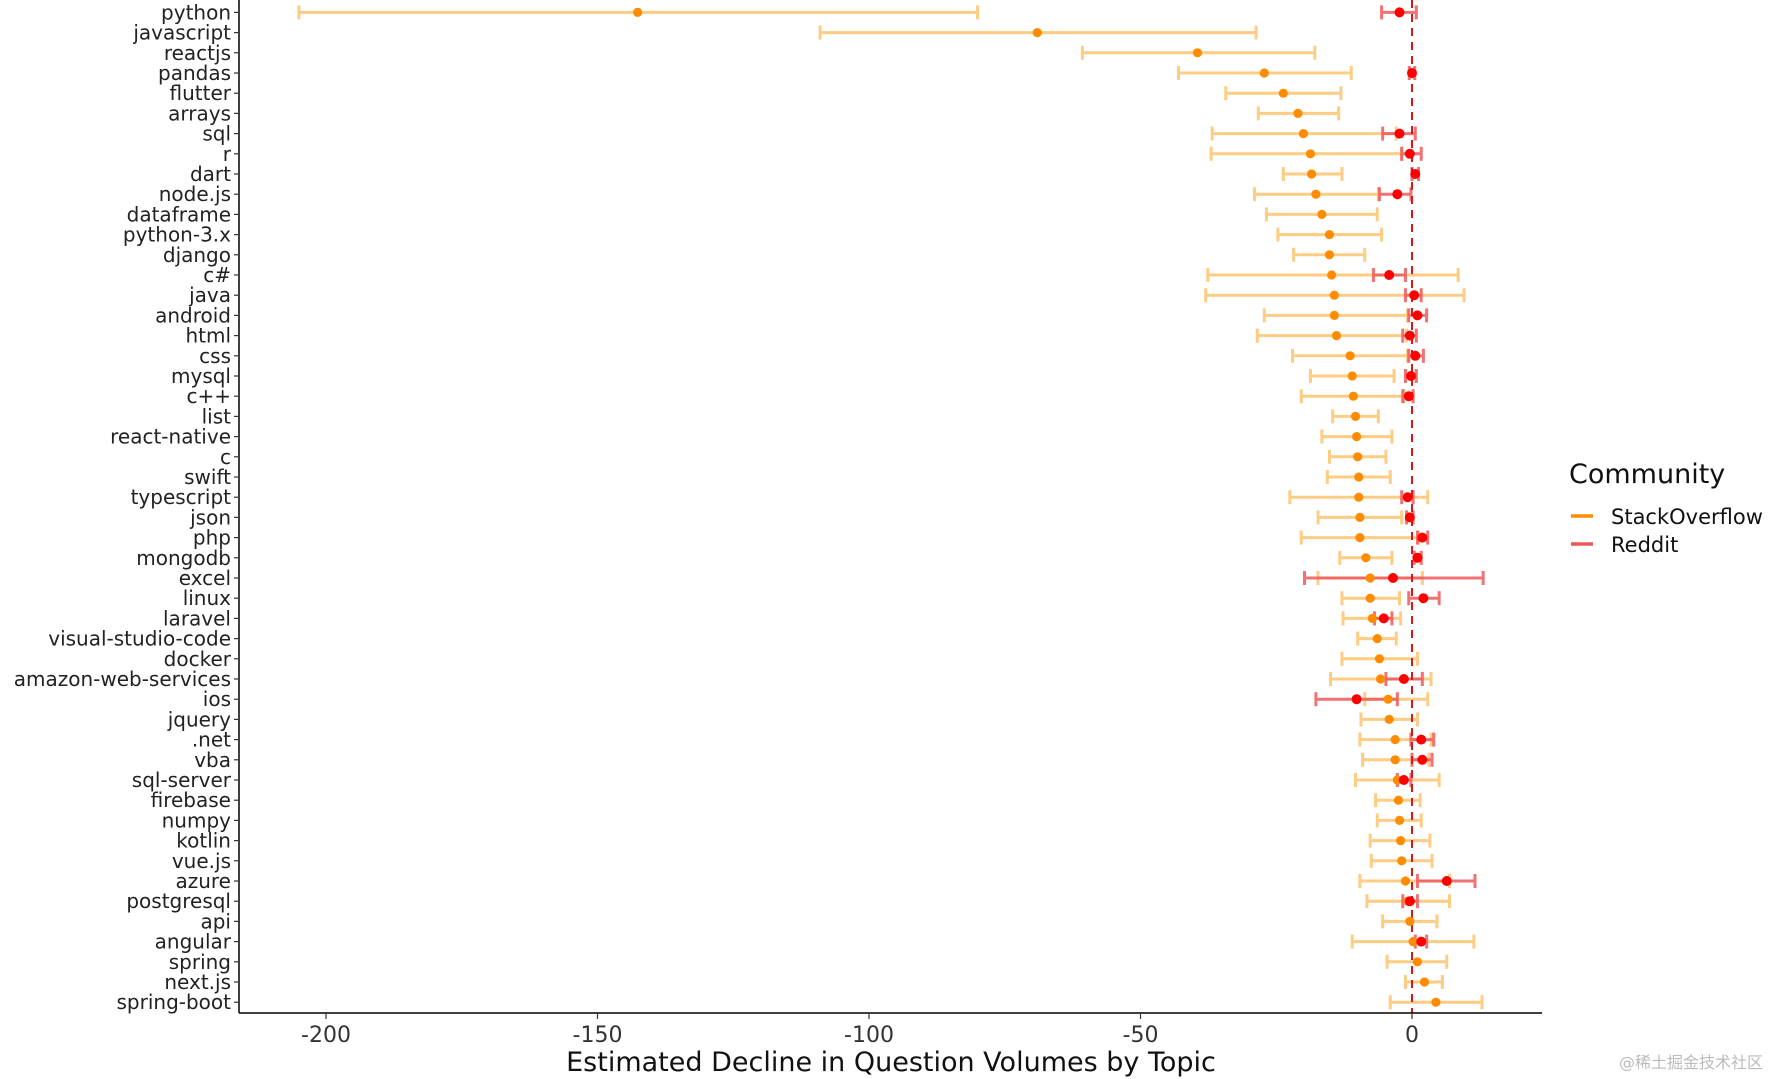  Describe the element at coordinates (210, 517) in the screenshot. I see `y-tick-label: json` at that location.